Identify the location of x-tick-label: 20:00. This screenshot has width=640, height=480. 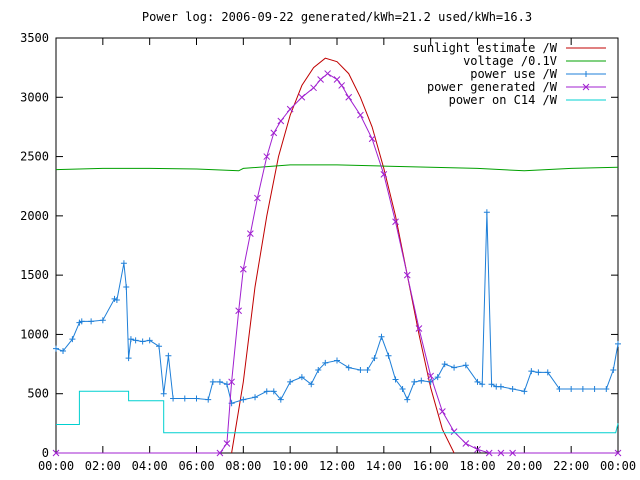
(524, 466).